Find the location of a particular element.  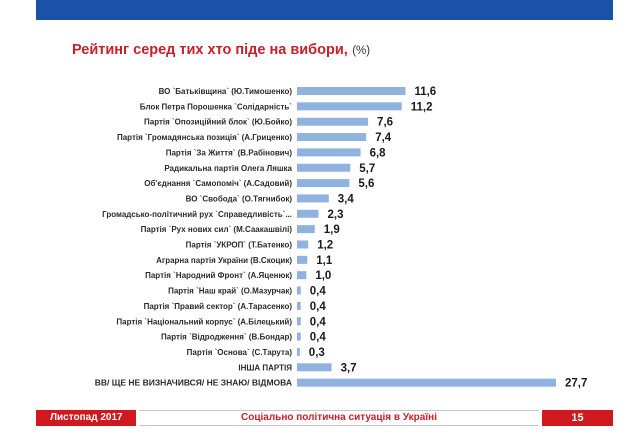

value-label: 11,2 is located at coordinates (422, 107).